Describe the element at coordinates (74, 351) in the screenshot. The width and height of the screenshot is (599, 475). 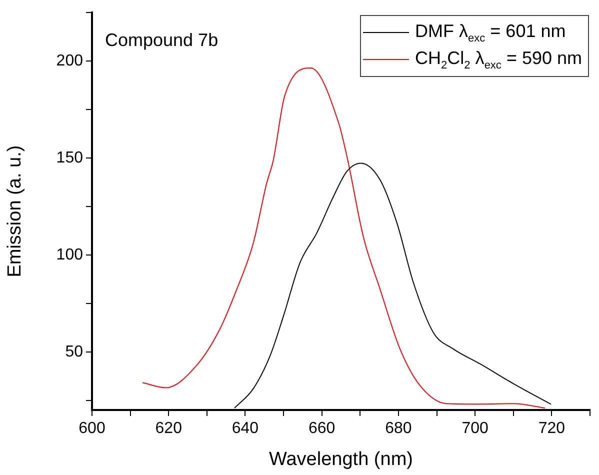
I see `y-tick-label: 50` at that location.